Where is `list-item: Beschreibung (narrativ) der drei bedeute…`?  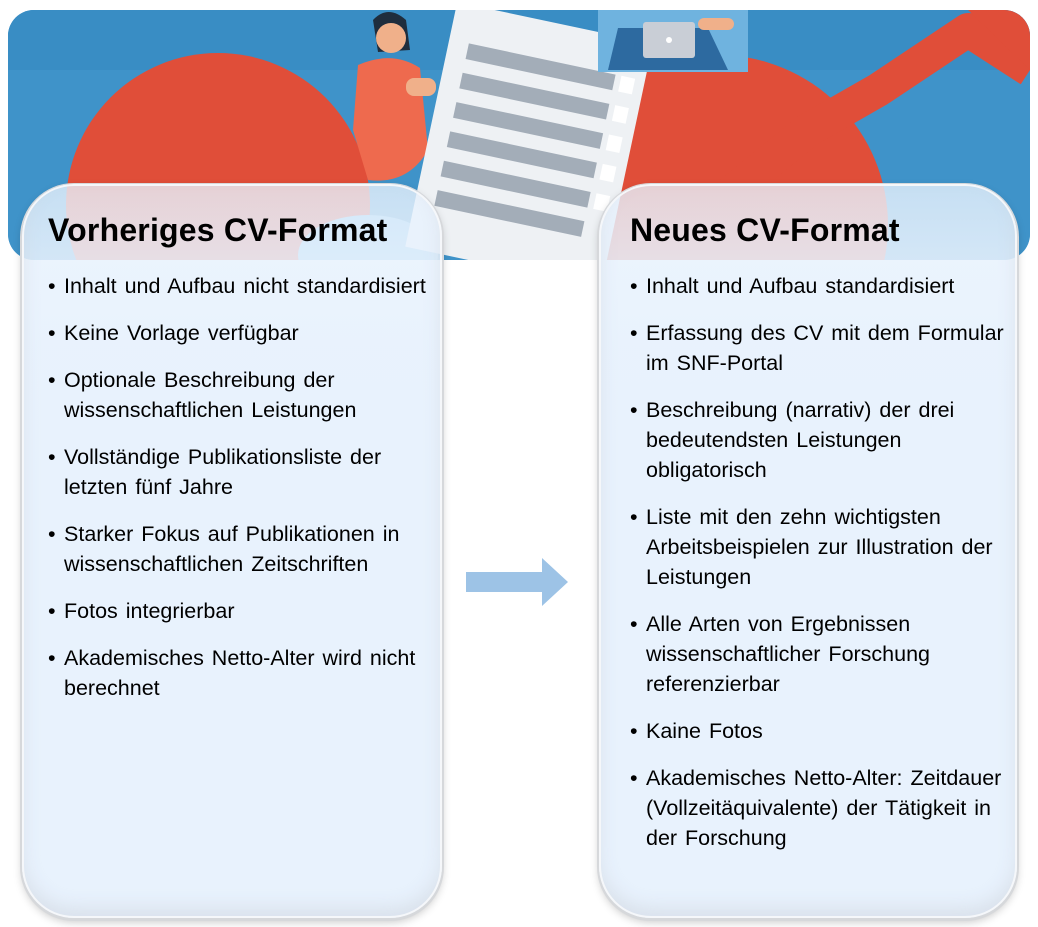
list-item: Beschreibung (narrativ) der drei bedeute… is located at coordinates (818, 440).